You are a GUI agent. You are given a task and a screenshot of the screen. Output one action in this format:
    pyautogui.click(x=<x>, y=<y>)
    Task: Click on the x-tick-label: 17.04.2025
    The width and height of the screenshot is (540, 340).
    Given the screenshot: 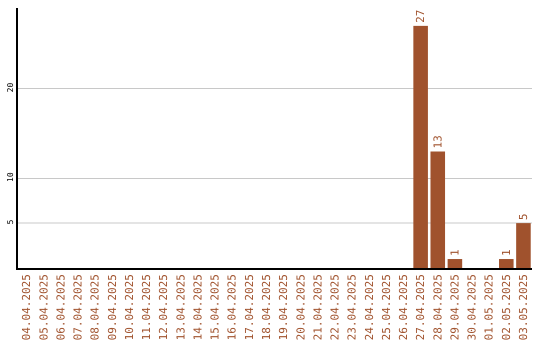 What is the action you would take?
    pyautogui.click(x=249, y=307)
    